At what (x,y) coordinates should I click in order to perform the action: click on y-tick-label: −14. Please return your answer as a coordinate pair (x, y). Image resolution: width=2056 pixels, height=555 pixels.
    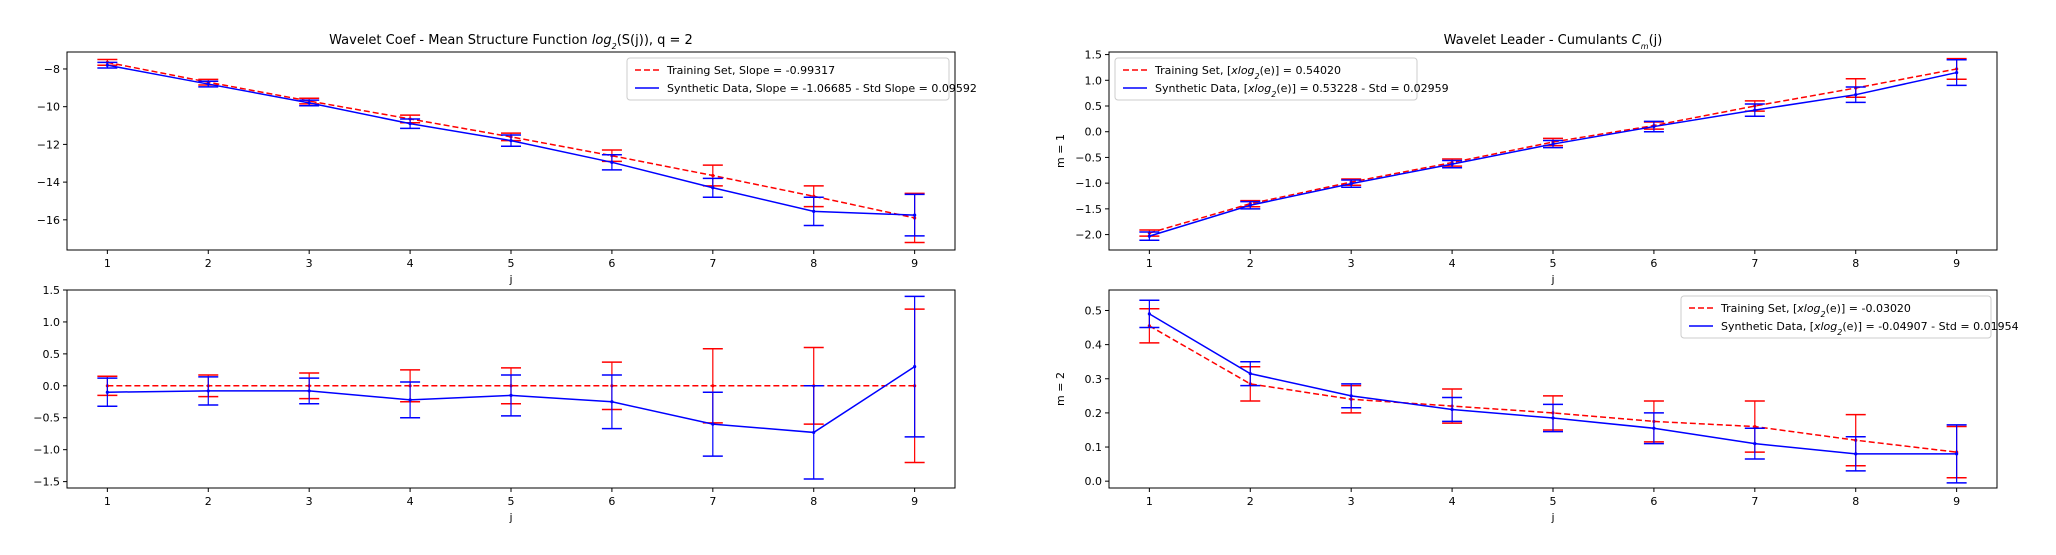
    Looking at the image, I should click on (48, 182).